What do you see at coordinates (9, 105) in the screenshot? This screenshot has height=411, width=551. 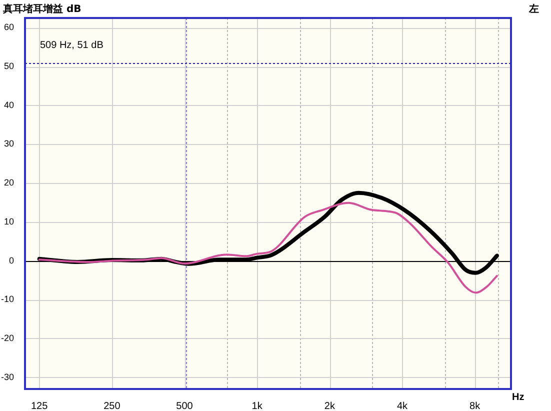 I see `y-tick-label: 40` at bounding box center [9, 105].